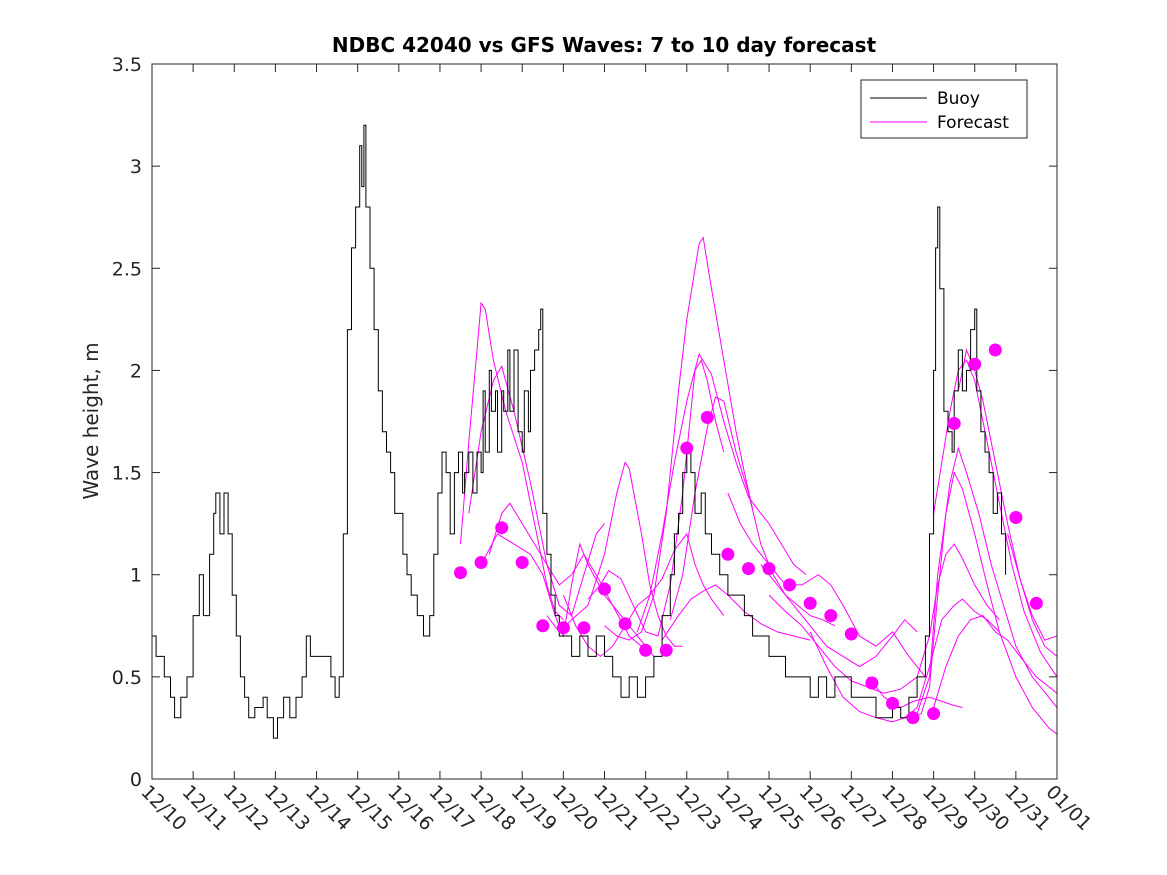 The height and width of the screenshot is (875, 1167). Describe the element at coordinates (973, 123) in the screenshot. I see `legend-forecast-label: Forecast` at that location.